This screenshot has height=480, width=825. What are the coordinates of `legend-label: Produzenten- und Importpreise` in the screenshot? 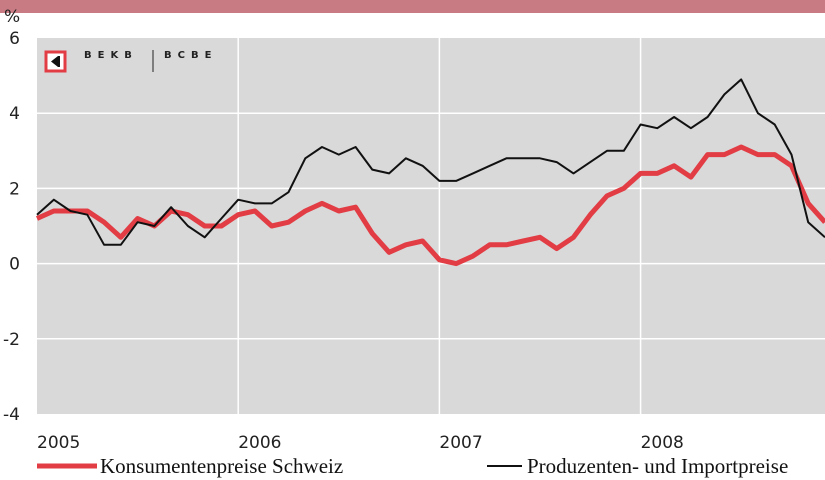 It's located at (657, 466).